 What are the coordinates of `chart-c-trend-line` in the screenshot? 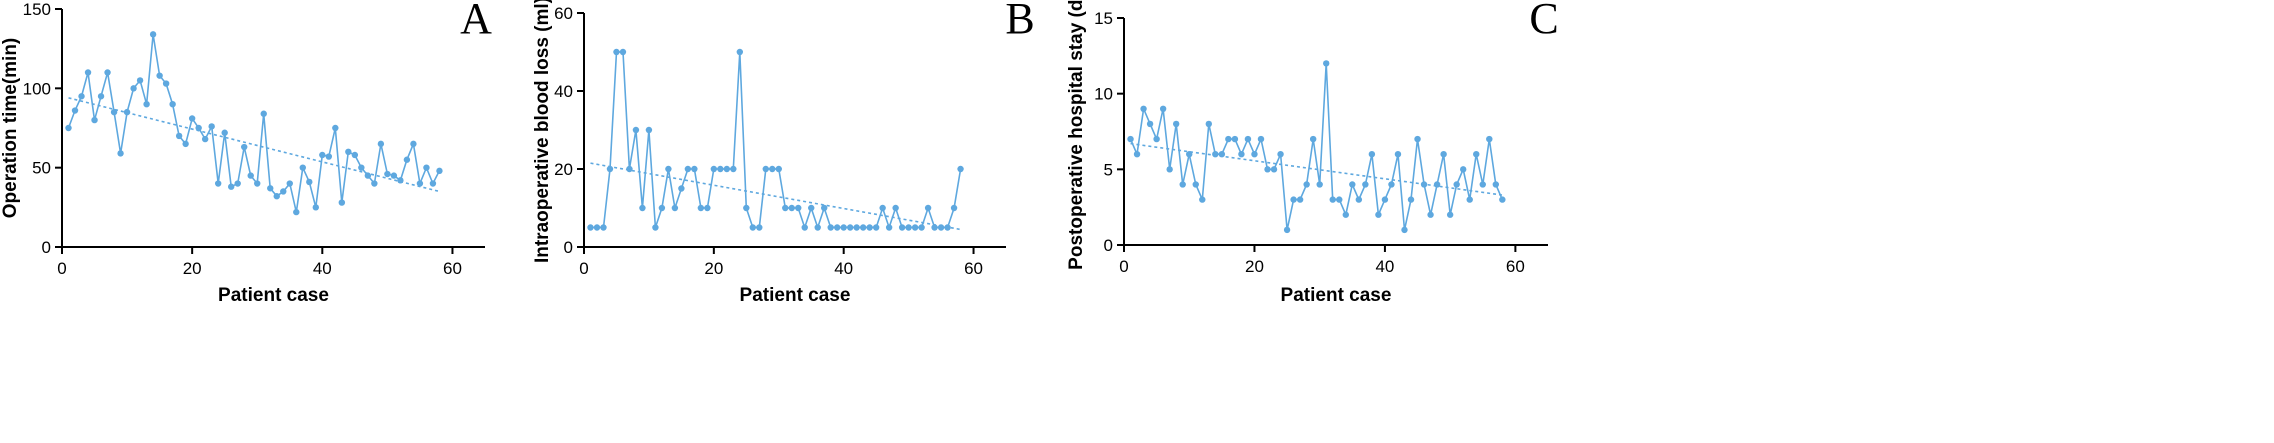 It's located at (1316, 169).